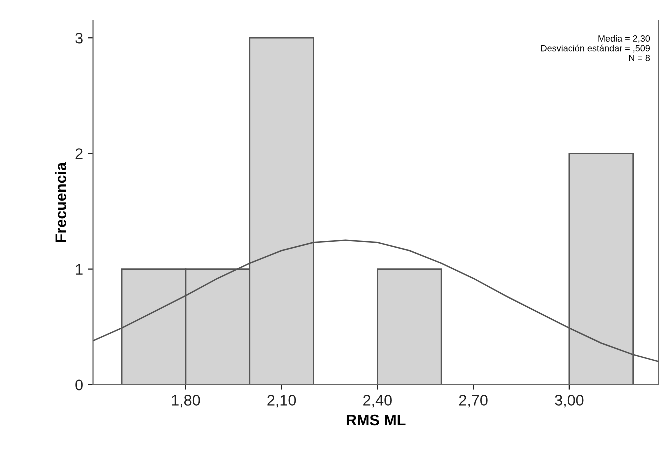 The width and height of the screenshot is (671, 461). Describe the element at coordinates (473, 401) in the screenshot. I see `x-tick-label: 2,70` at that location.